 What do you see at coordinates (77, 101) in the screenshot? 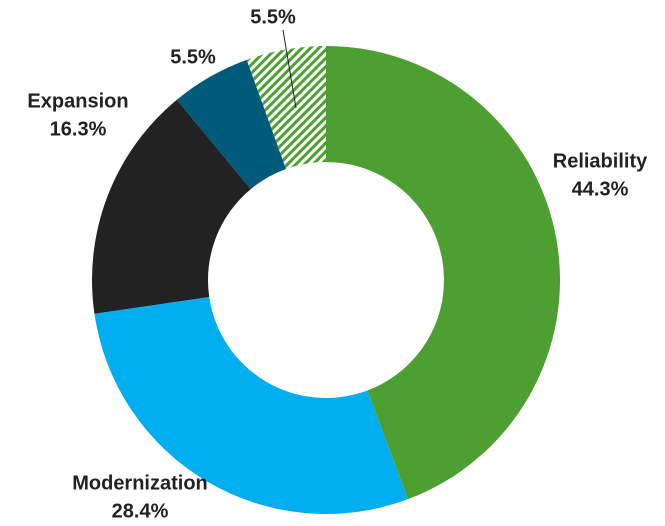
I see `category-label: Expansion` at bounding box center [77, 101].